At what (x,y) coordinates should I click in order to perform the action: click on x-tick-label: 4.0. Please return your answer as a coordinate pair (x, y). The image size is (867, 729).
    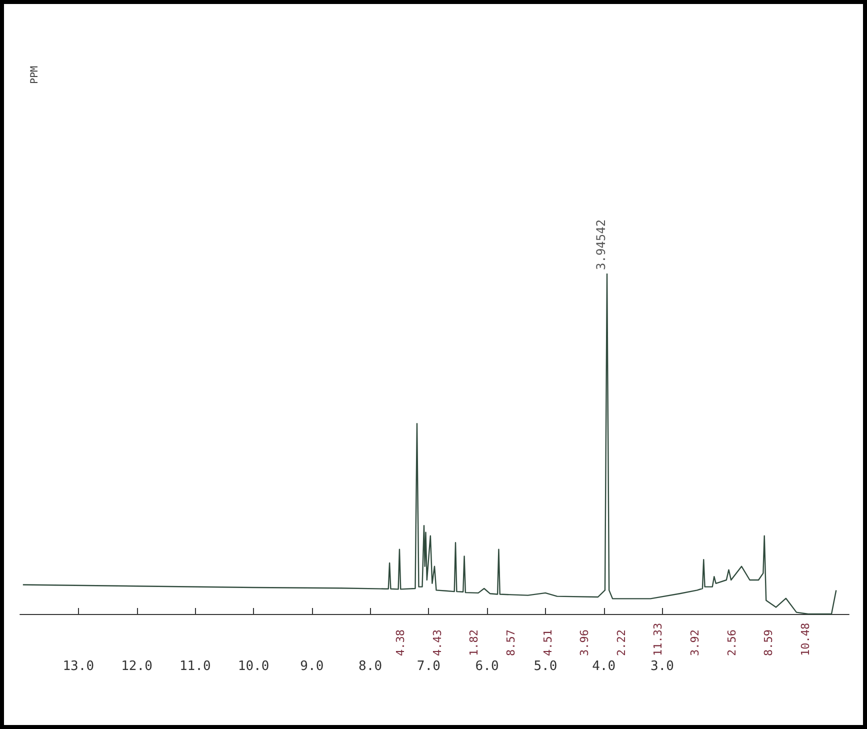
    Looking at the image, I should click on (604, 666).